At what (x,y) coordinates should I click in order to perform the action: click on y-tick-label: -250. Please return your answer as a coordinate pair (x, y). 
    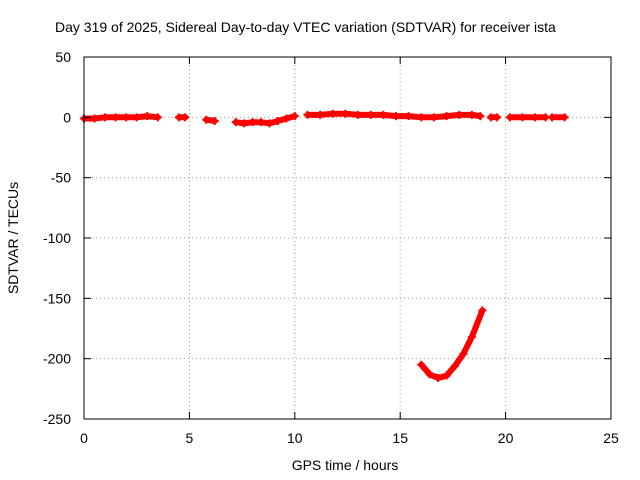
    Looking at the image, I should click on (57, 419).